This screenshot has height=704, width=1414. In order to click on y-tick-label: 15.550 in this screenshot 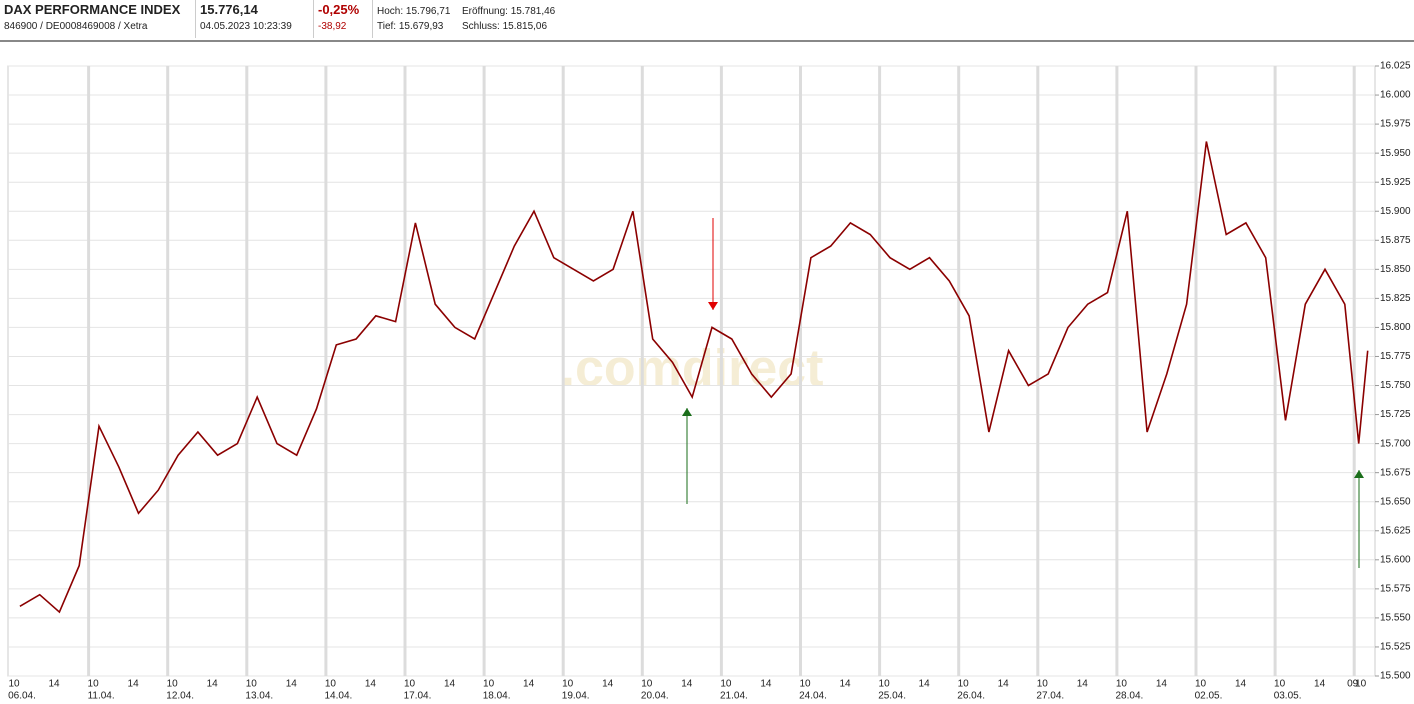, I will do `click(1395, 618)`.